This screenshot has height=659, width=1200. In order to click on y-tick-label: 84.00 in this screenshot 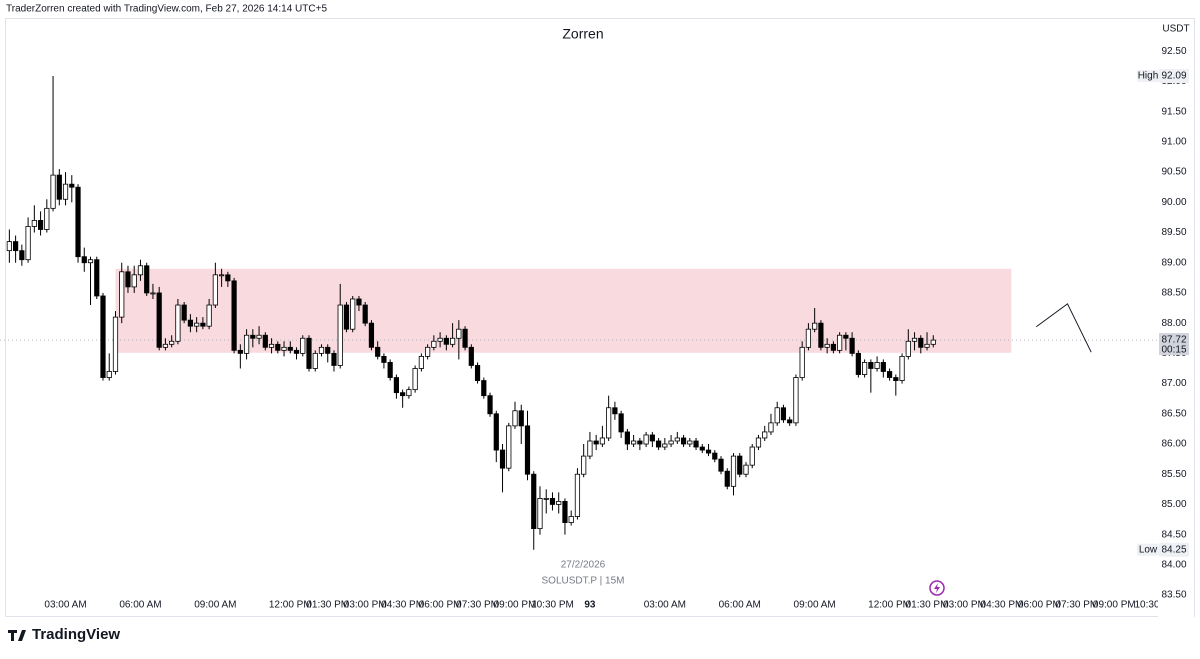, I will do `click(1173, 565)`.